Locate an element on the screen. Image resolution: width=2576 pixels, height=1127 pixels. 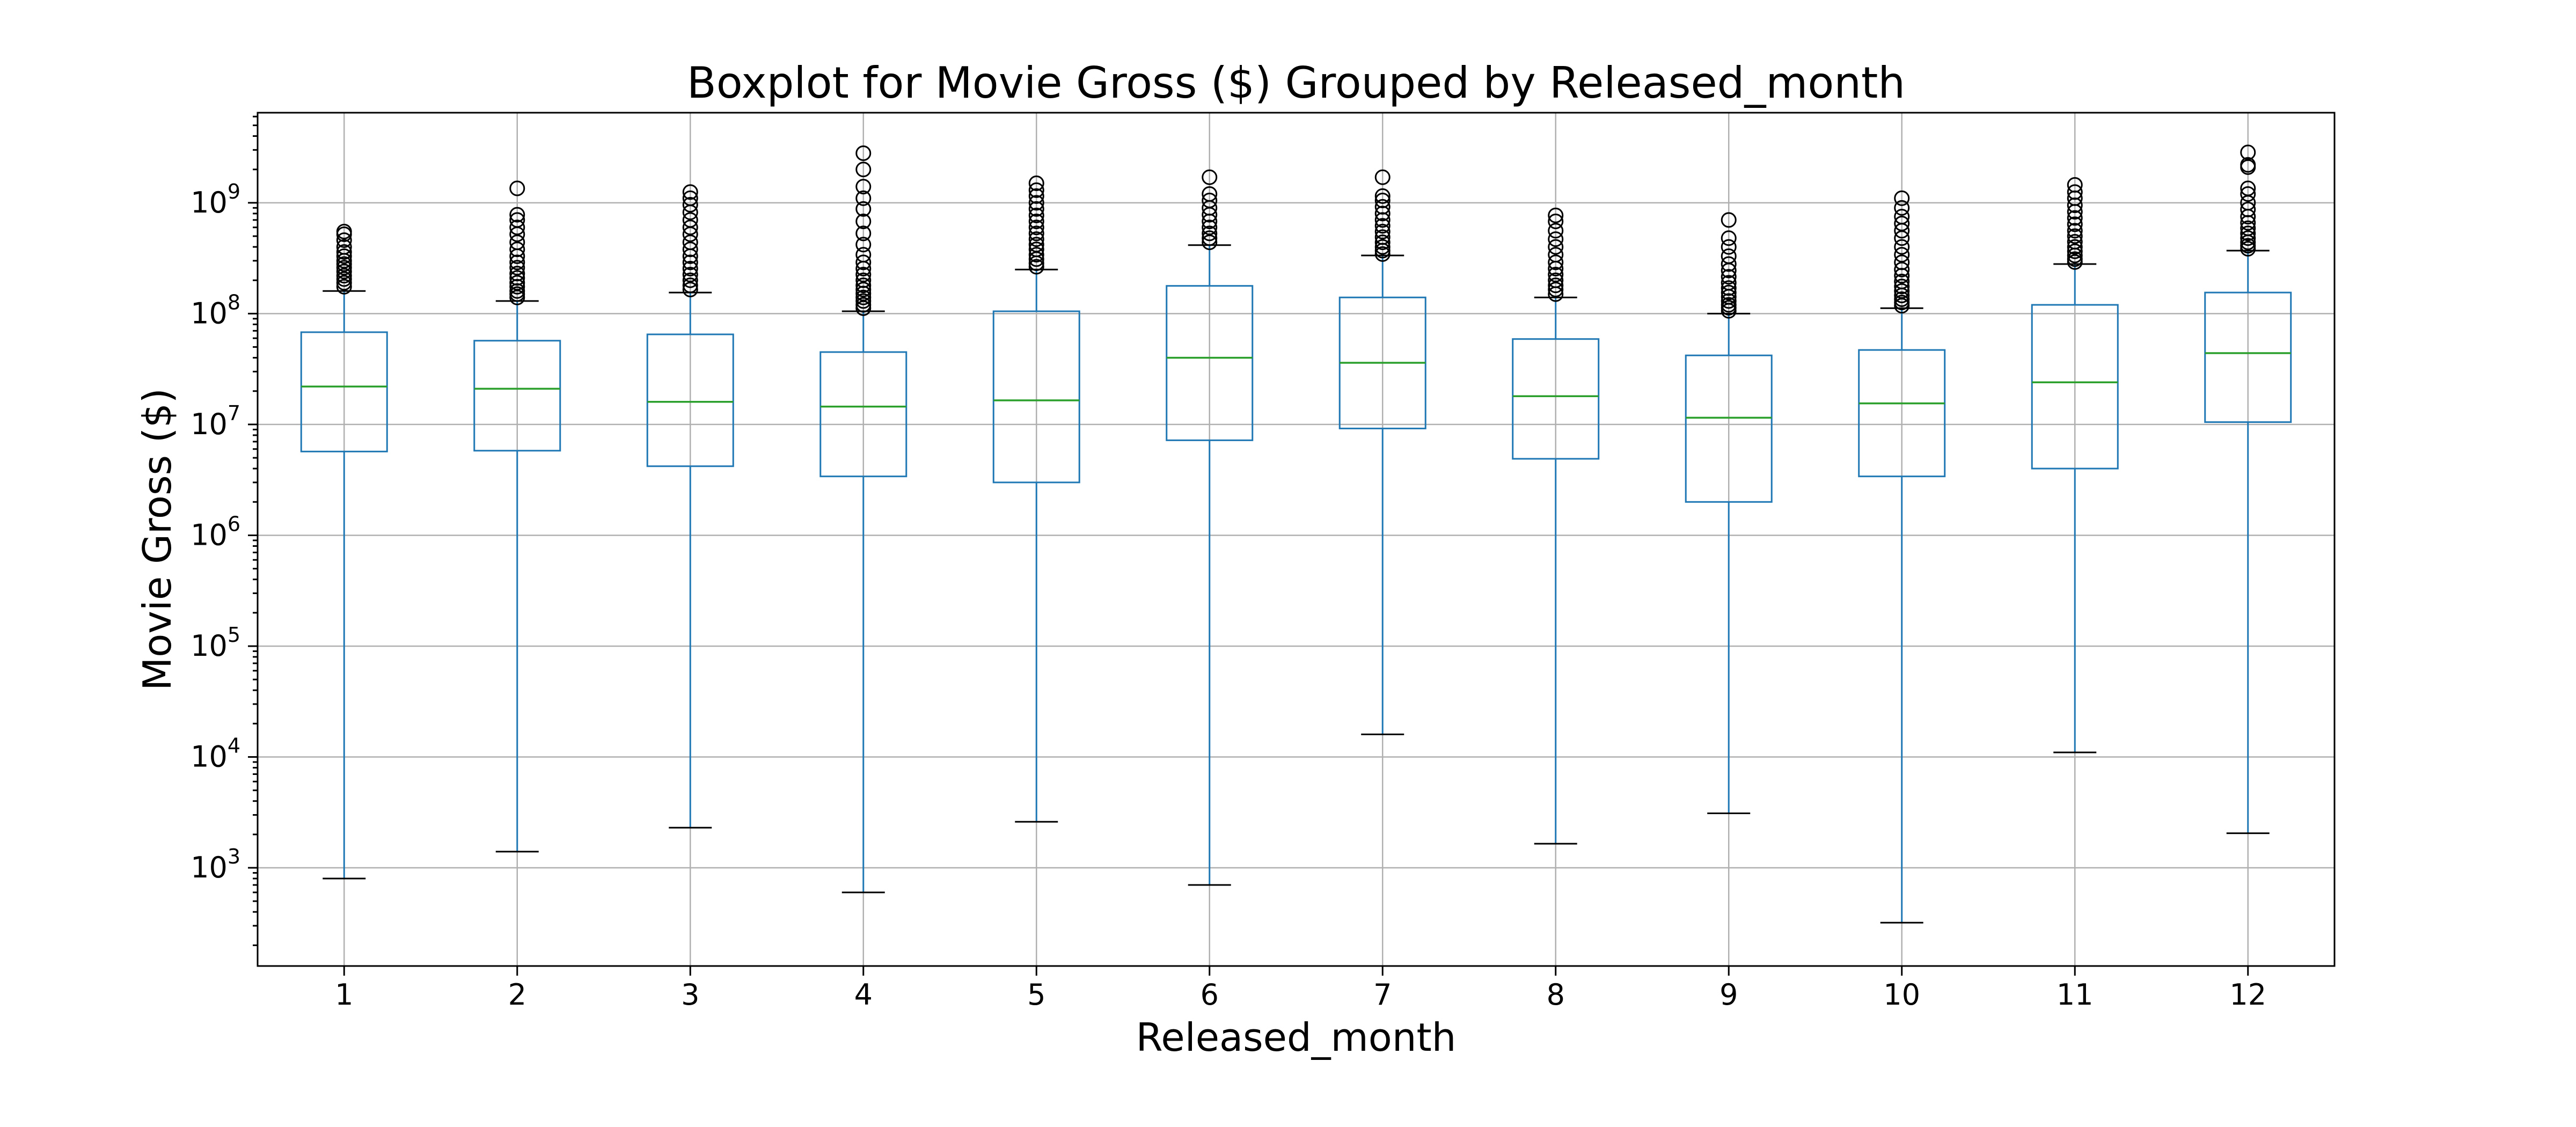
x-tick-label: 2 is located at coordinates (517, 995).